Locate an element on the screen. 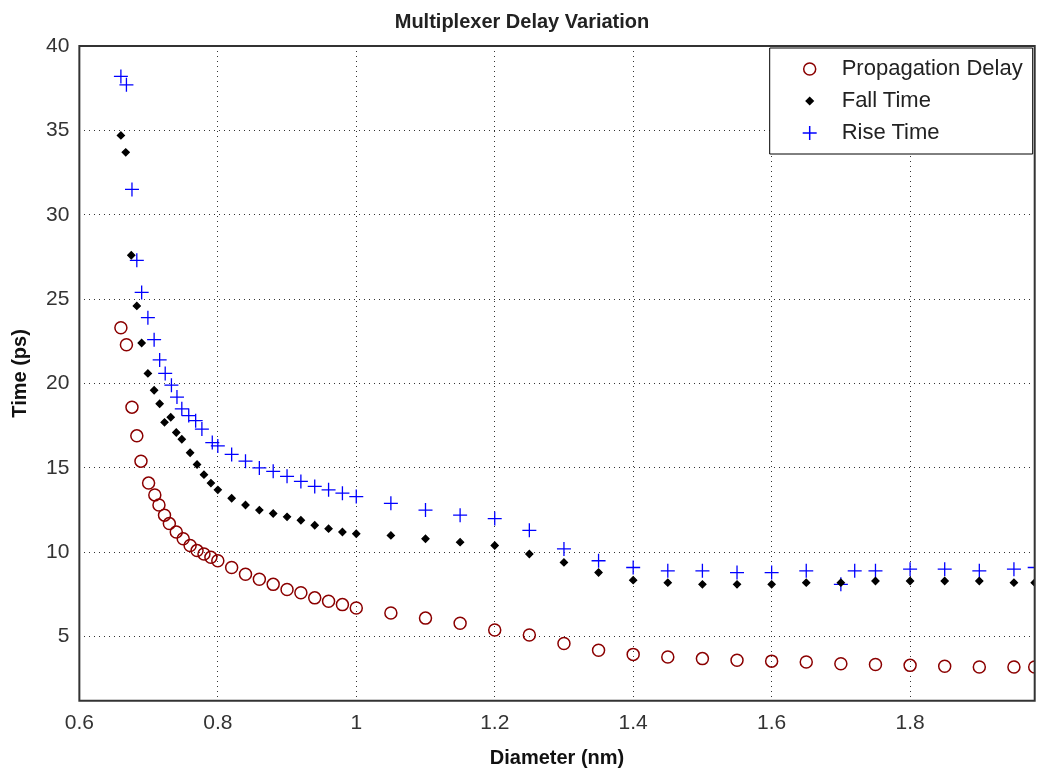 This screenshot has width=1043, height=772. y-tick-label: 10 is located at coordinates (58, 551).